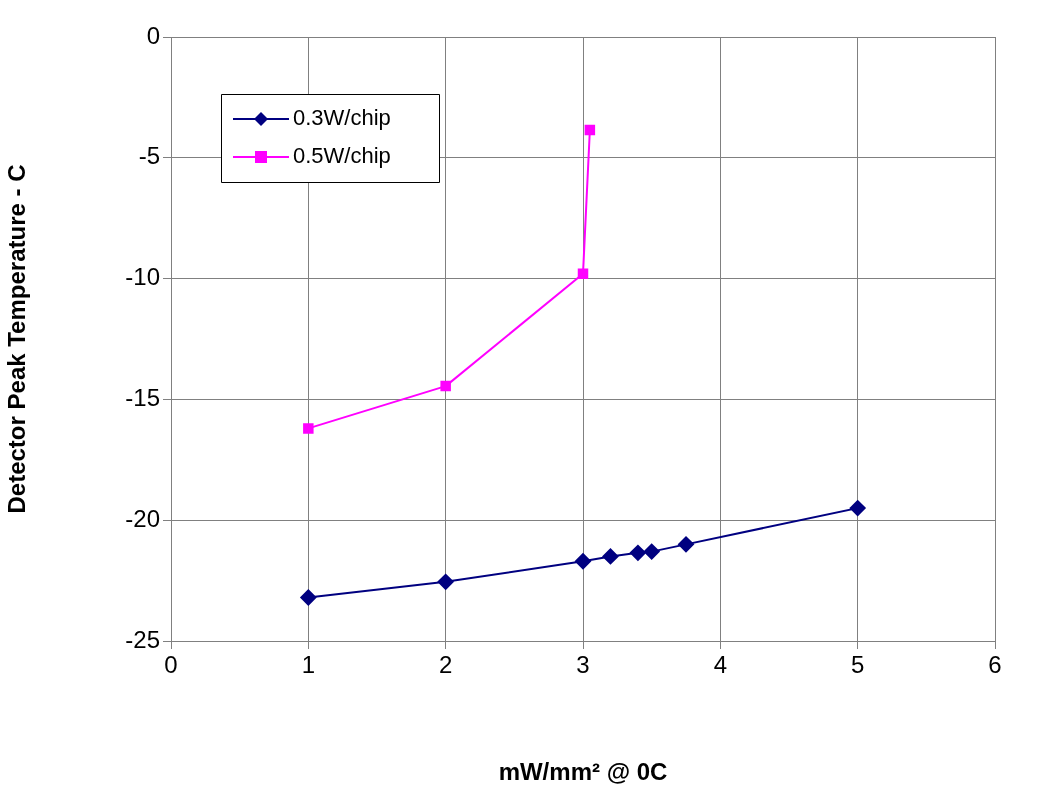 The width and height of the screenshot is (1060, 792). Describe the element at coordinates (149, 156) in the screenshot. I see `y-tick-label: -5` at that location.